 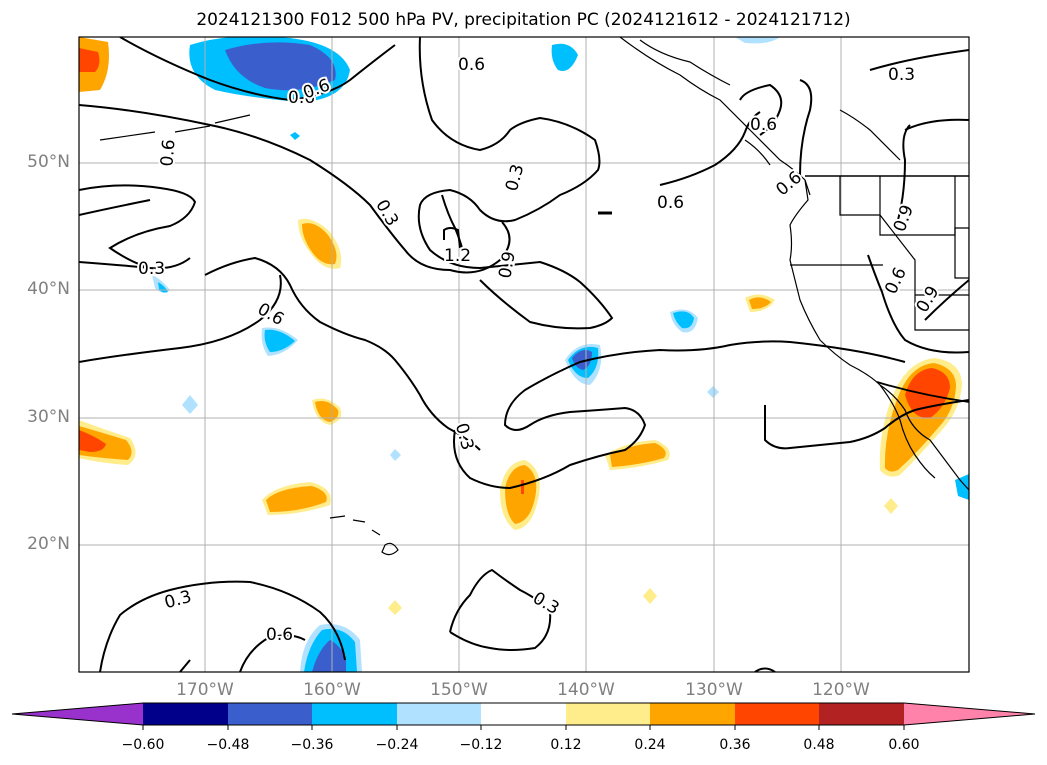 What do you see at coordinates (332, 690) in the screenshot?
I see `lon-label: 160°W` at bounding box center [332, 690].